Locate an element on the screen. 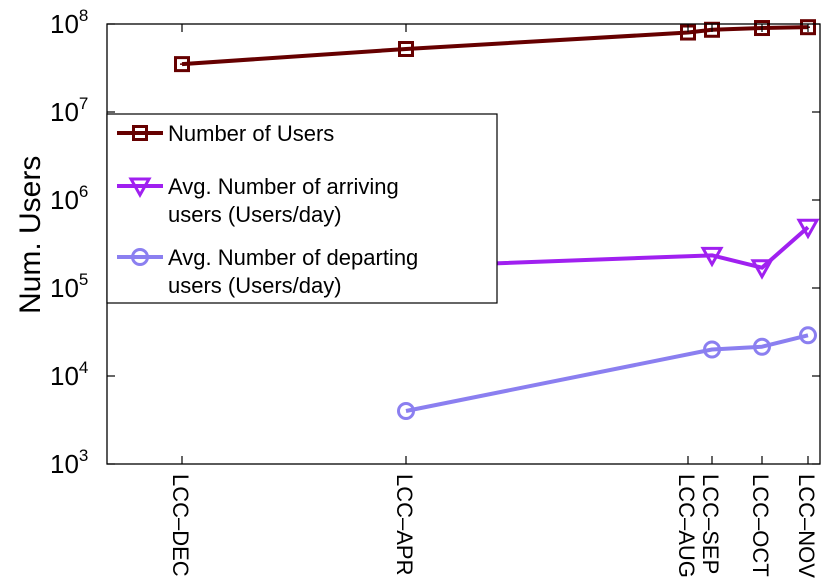 The width and height of the screenshot is (830, 581). x-tick-label: LCC–APR is located at coordinates (404, 524).